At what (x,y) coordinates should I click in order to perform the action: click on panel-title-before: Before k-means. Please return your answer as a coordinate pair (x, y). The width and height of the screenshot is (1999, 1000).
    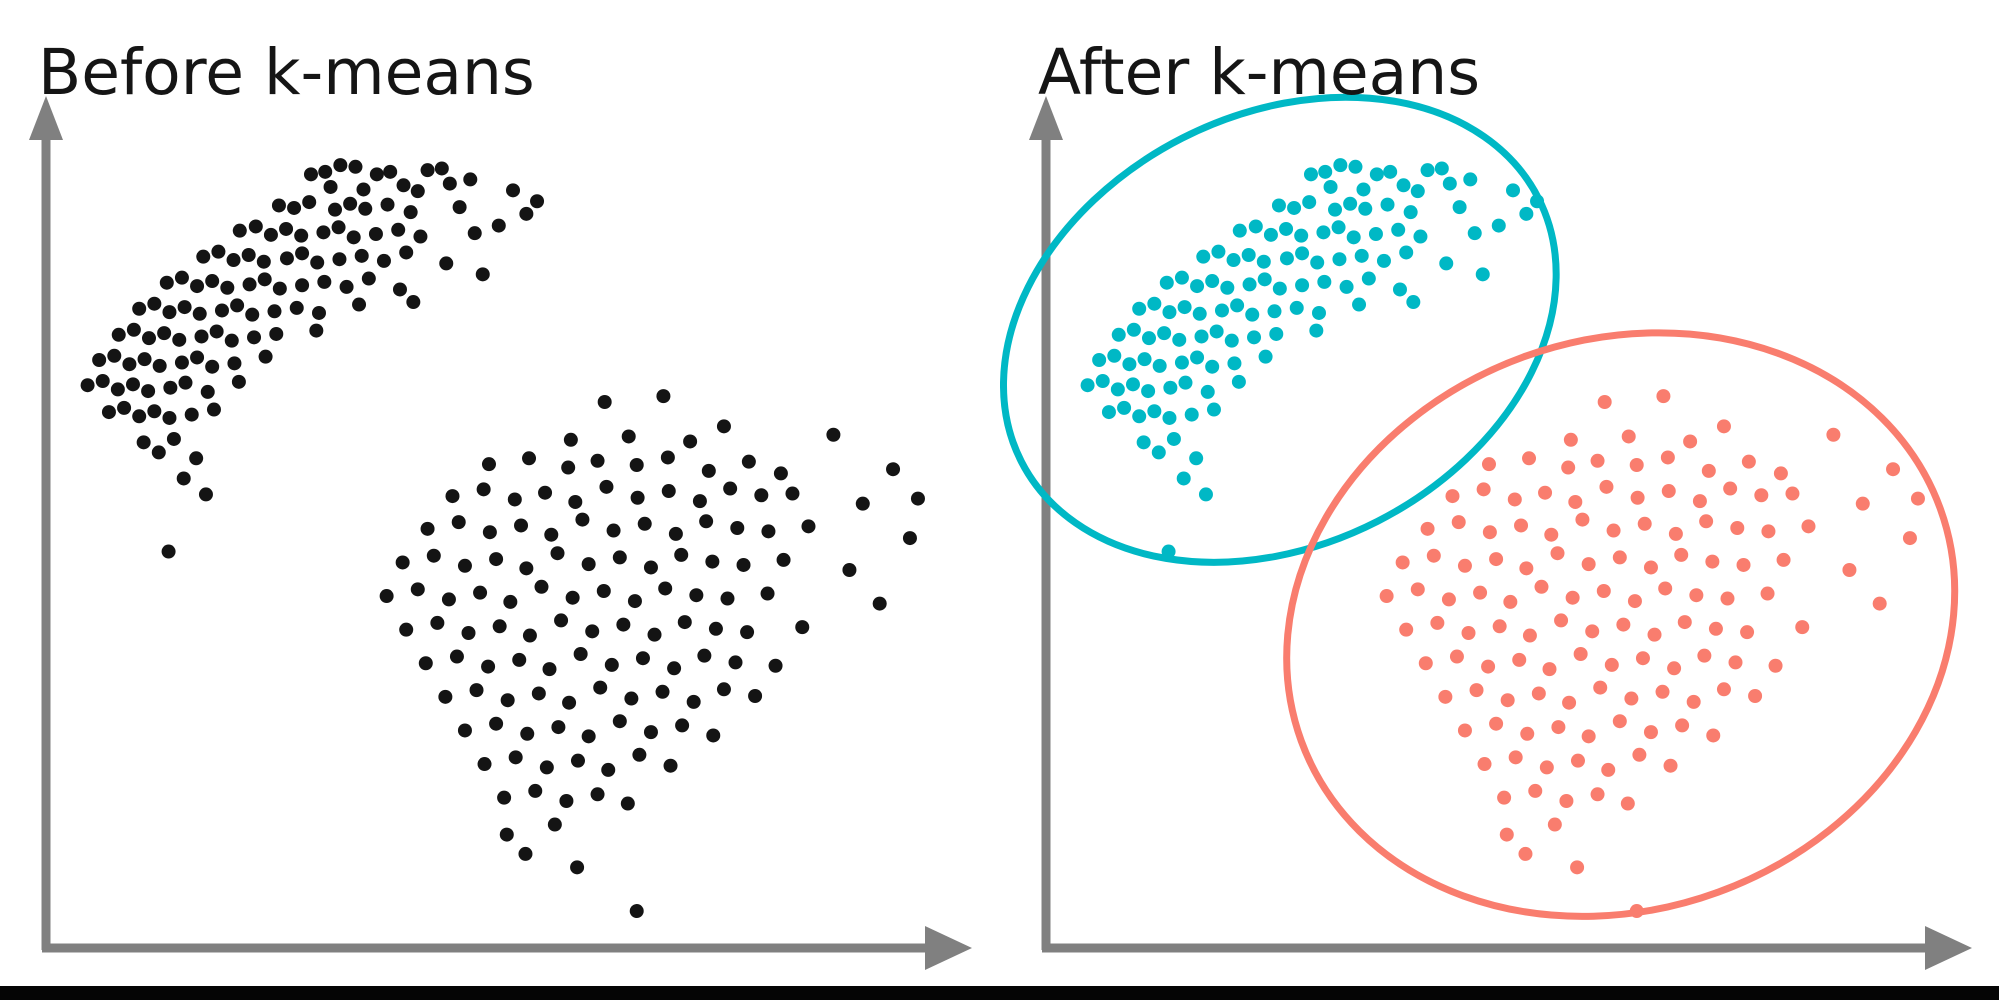
    Looking at the image, I should click on (286, 72).